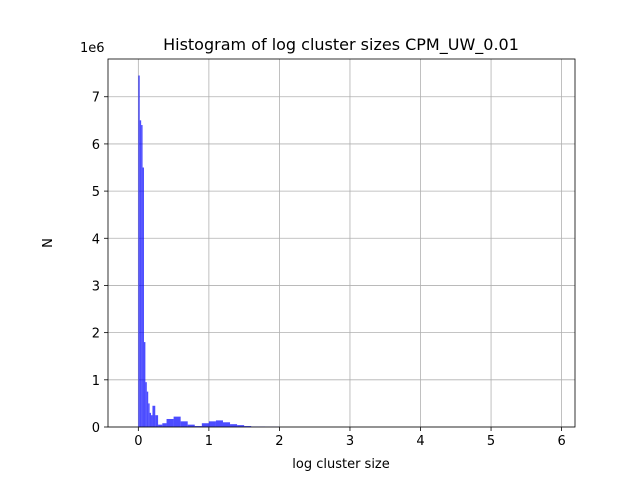 The width and height of the screenshot is (640, 480). Describe the element at coordinates (96, 428) in the screenshot. I see `y-tick-label: 0` at that location.